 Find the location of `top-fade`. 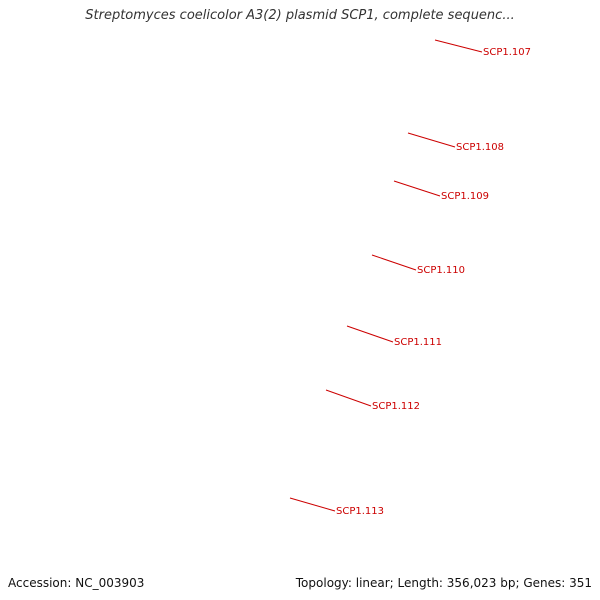

top-fade is located at coordinates (300, 20).